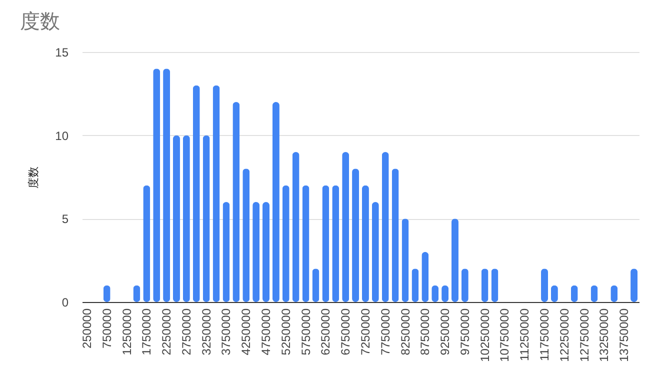 The width and height of the screenshot is (653, 392). What do you see at coordinates (206, 332) in the screenshot?
I see `x-tick-label: 3250000` at bounding box center [206, 332].